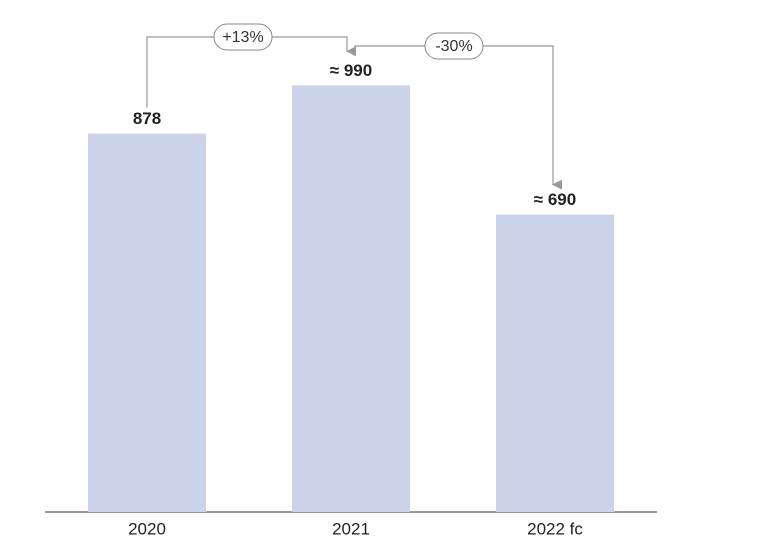 This screenshot has width=765, height=542. Describe the element at coordinates (351, 70) in the screenshot. I see `value-label: ≈ 990` at that location.